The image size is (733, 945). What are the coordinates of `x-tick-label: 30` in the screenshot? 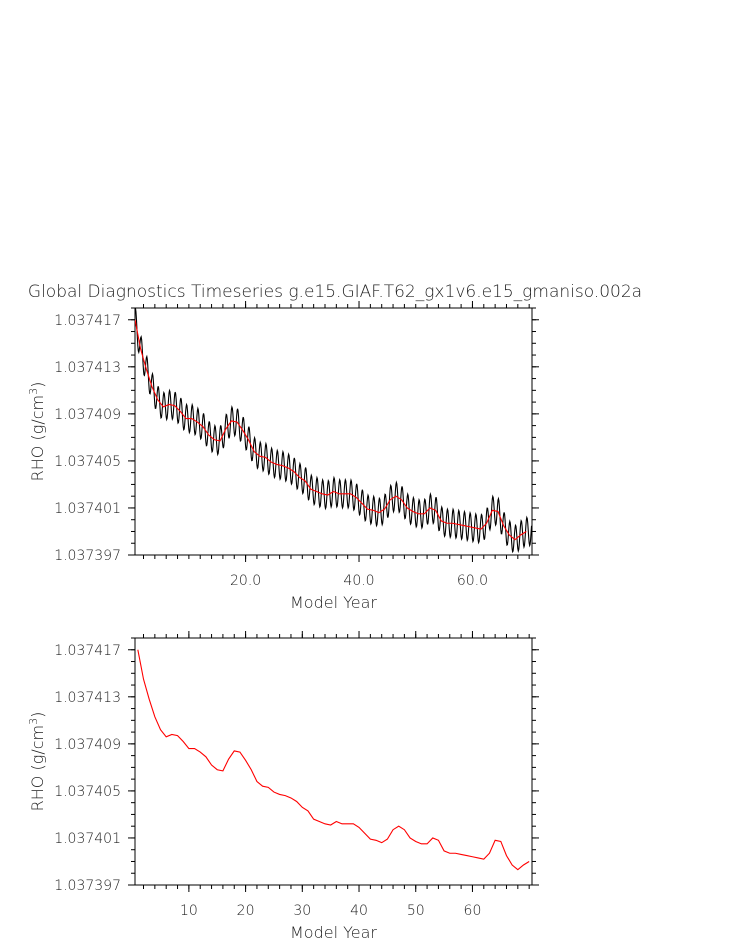 It's located at (302, 911).